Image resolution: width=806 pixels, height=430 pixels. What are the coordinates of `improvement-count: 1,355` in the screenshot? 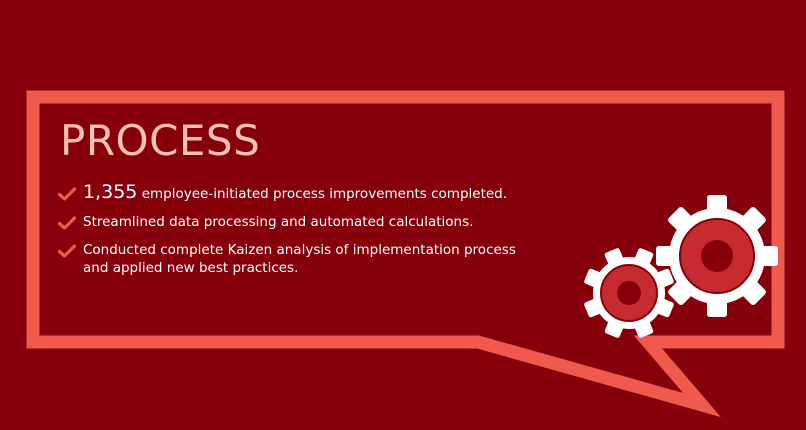 It's located at (110, 192).